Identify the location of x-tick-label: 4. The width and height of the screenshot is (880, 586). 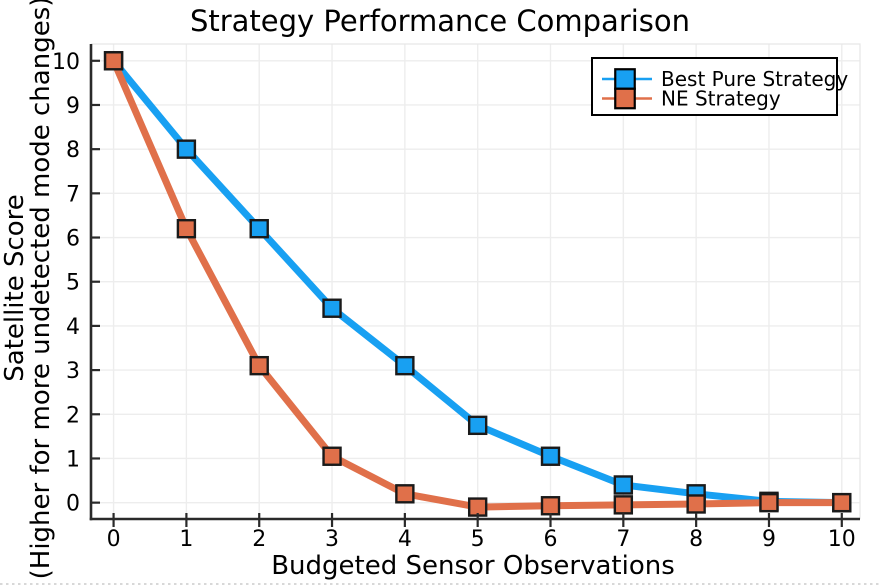
(405, 539).